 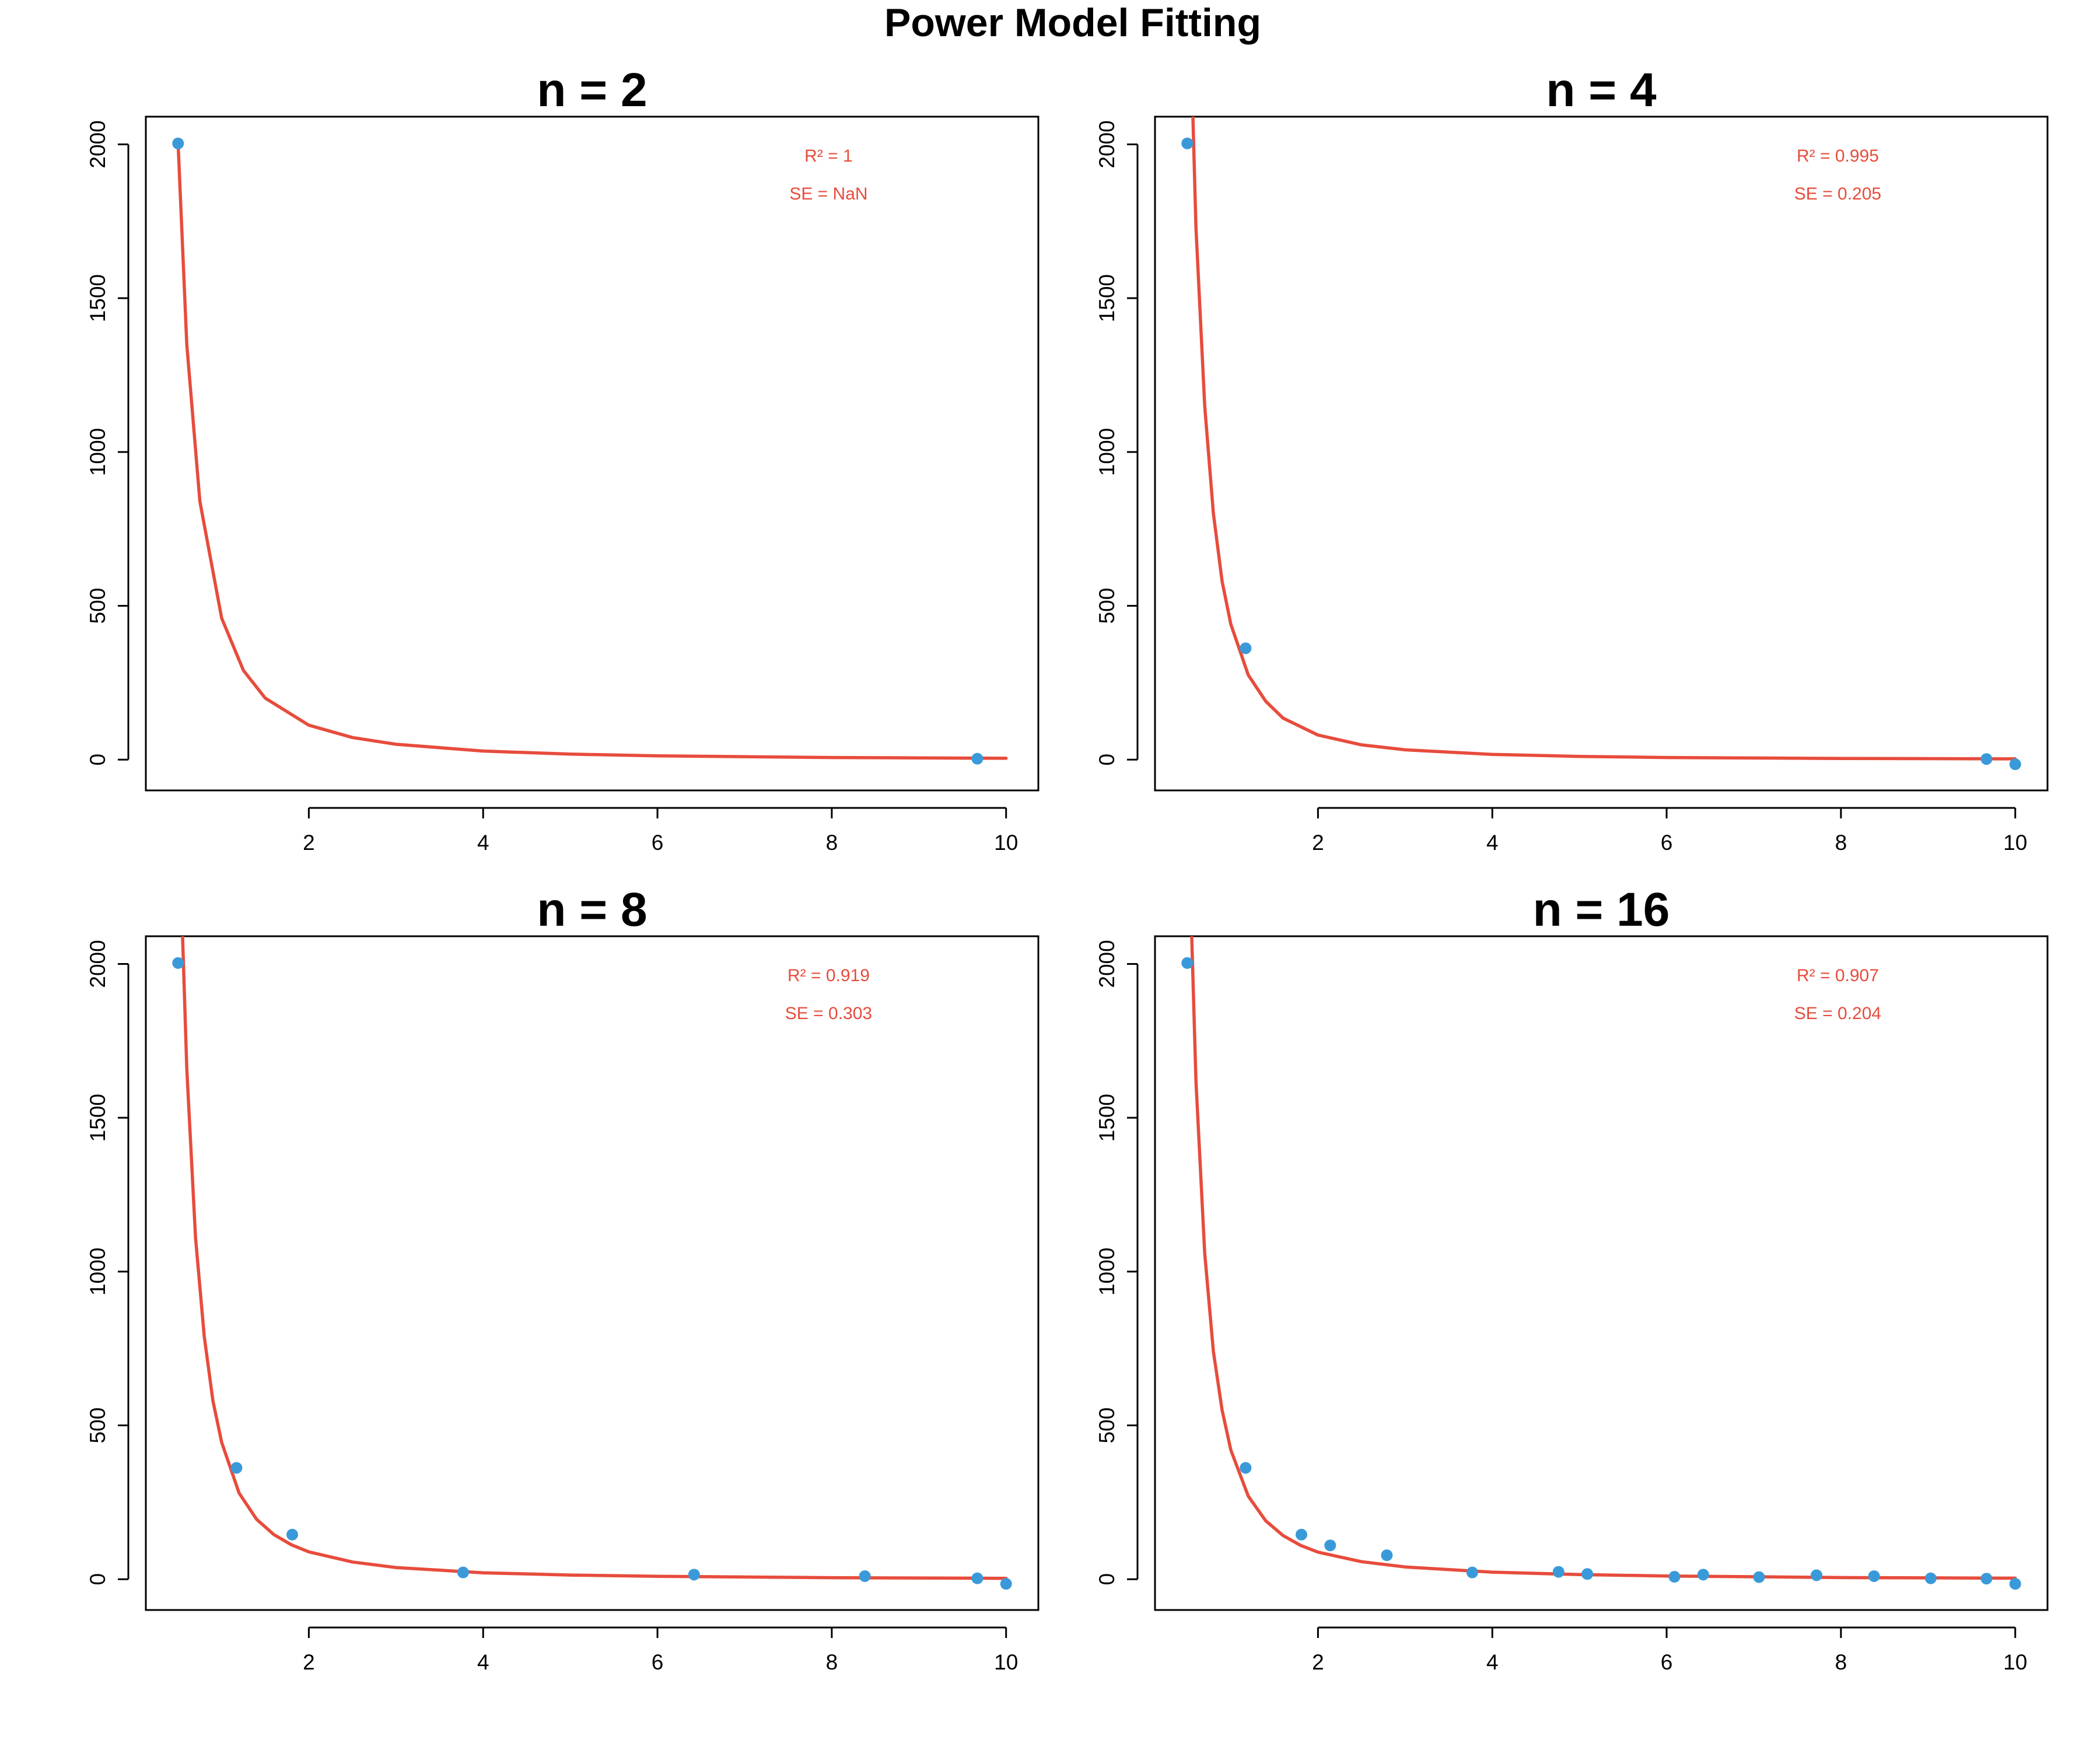 What do you see at coordinates (1072, 23) in the screenshot?
I see `figure-title: Power Model Fitting` at bounding box center [1072, 23].